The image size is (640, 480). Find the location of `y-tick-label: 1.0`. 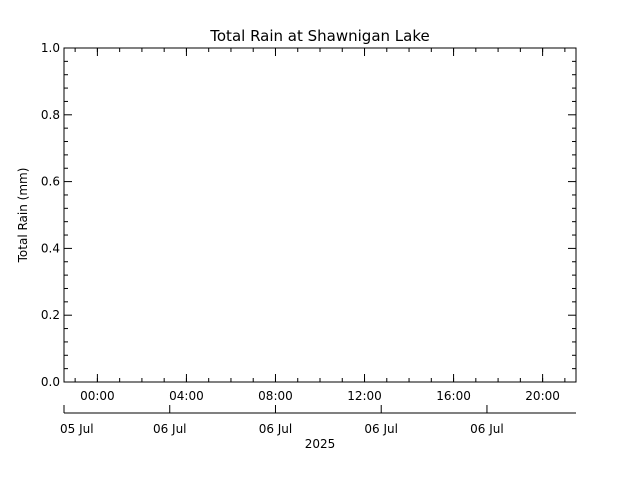

y-tick-label: 1.0 is located at coordinates (50, 48).